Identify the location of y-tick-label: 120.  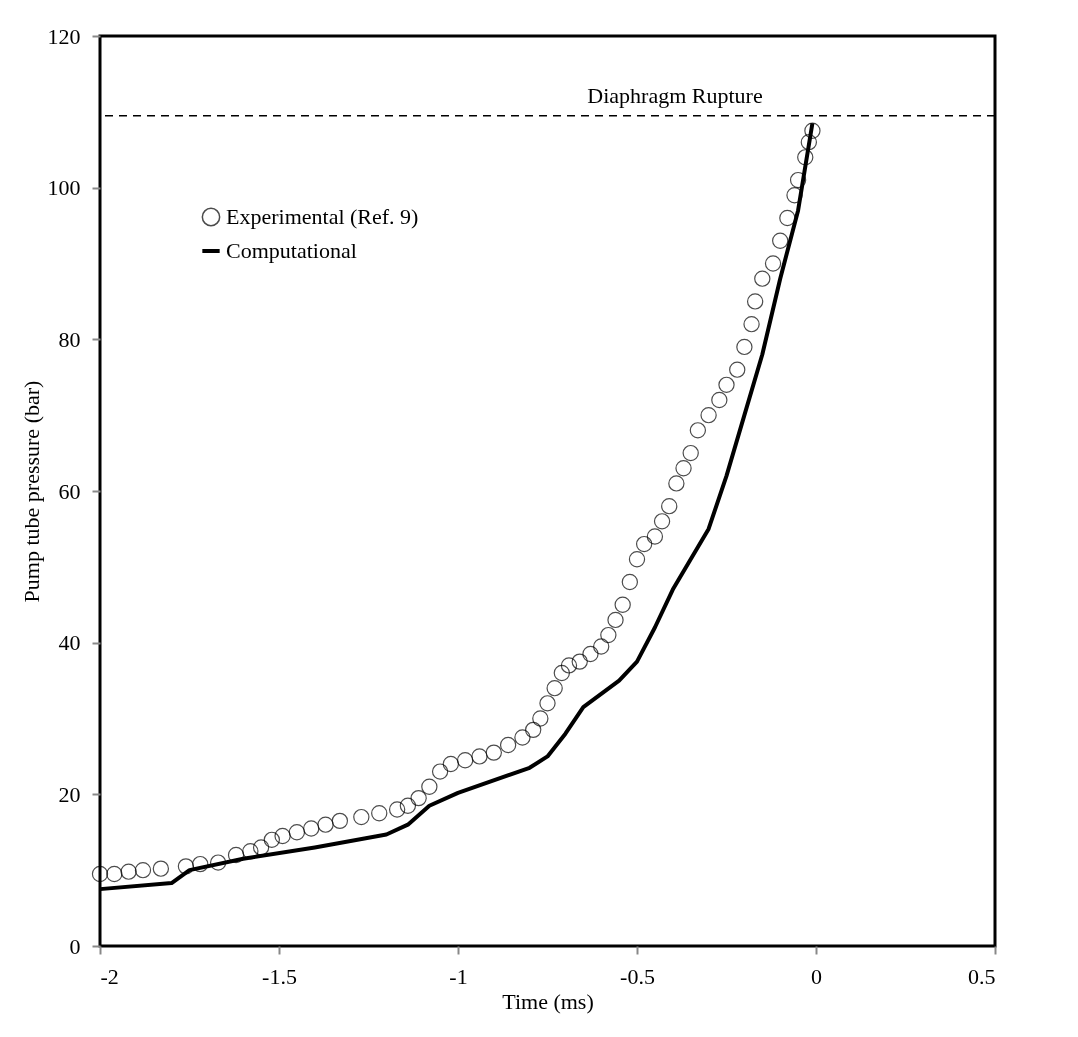
(64, 36).